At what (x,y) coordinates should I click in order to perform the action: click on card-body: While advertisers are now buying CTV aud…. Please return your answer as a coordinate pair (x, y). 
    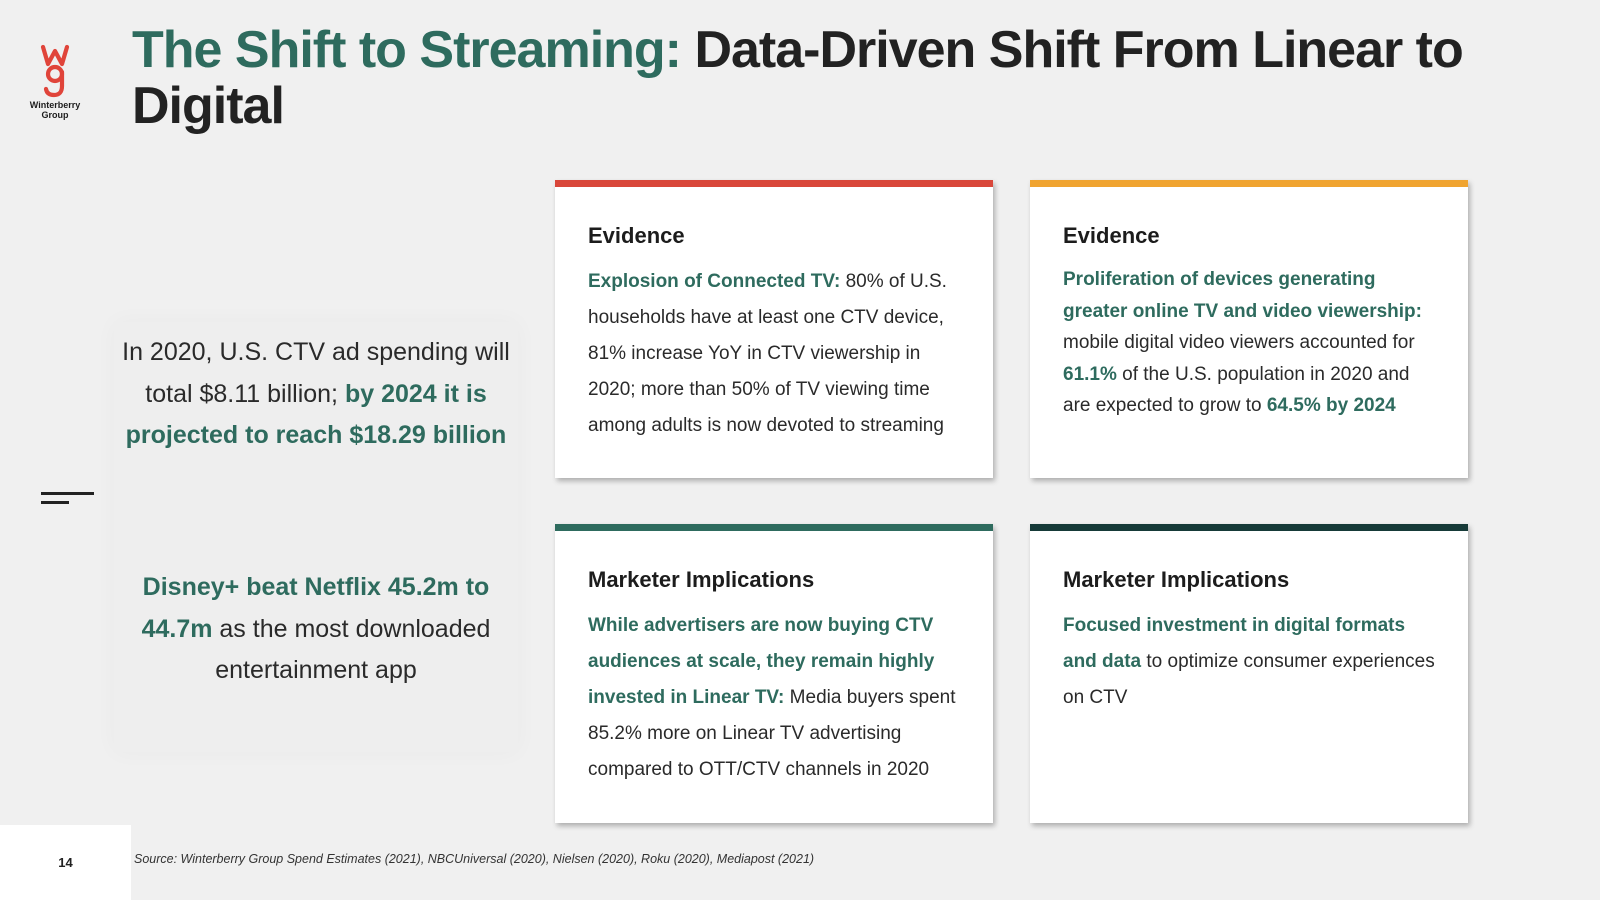
    Looking at the image, I should click on (777, 698).